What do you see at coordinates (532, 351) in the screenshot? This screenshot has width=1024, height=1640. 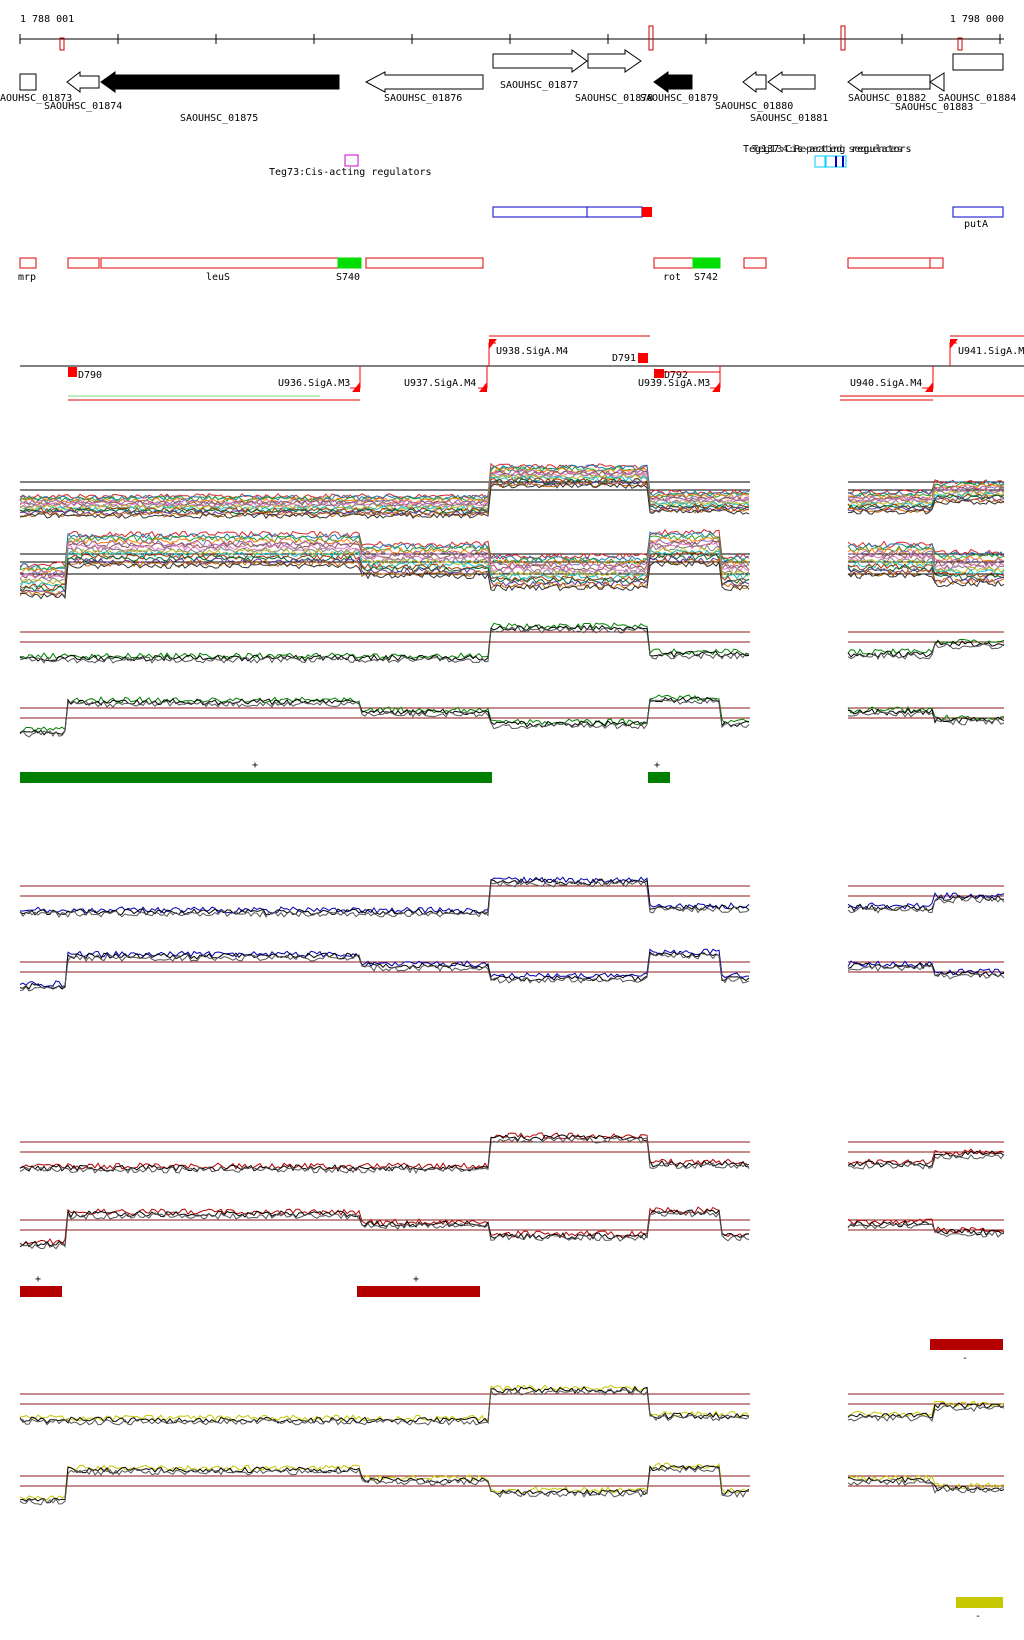 I see `promoter-label: U938.SigA.M4` at bounding box center [532, 351].